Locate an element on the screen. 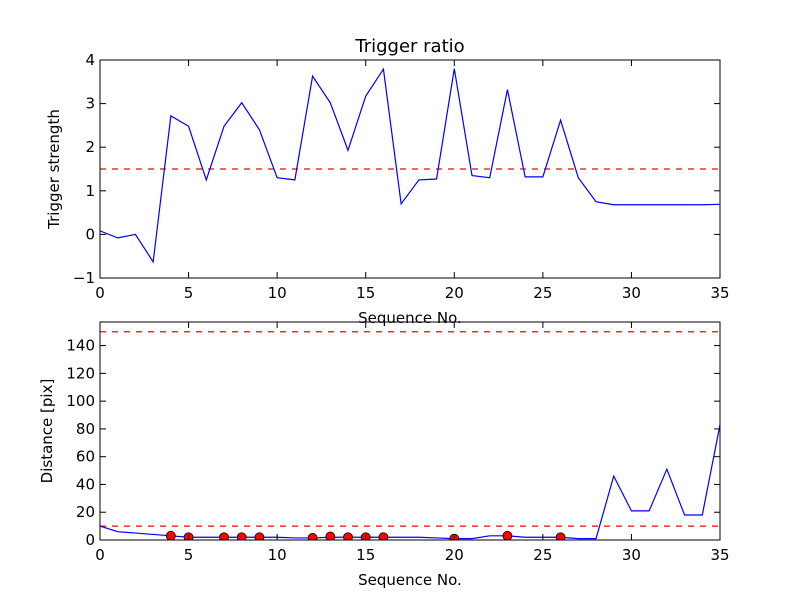 This screenshot has width=800, height=600. y-axis-label: Trigger strength is located at coordinates (54, 169).